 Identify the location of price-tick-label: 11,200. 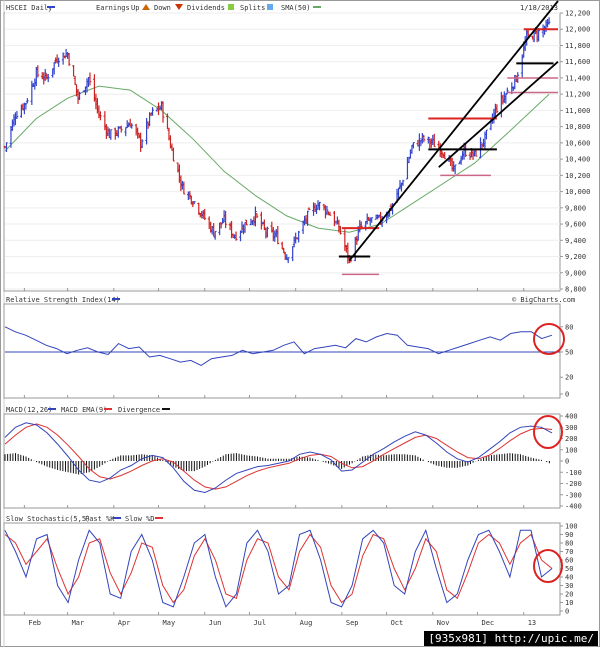
(577, 95).